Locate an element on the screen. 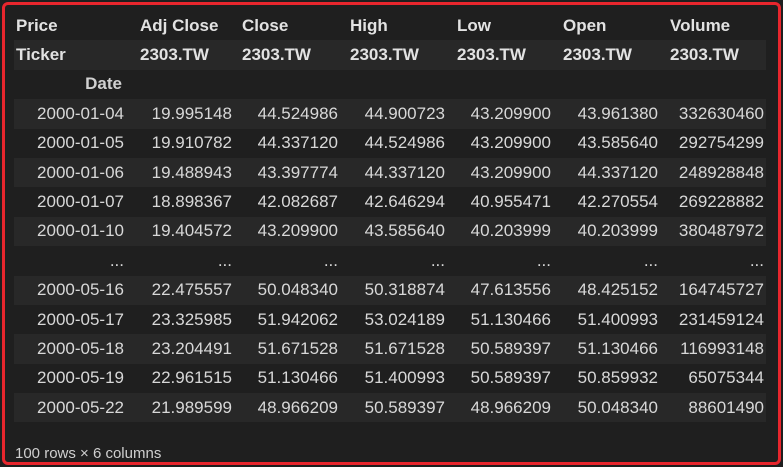  table-cell: 18.898367 is located at coordinates (191, 202).